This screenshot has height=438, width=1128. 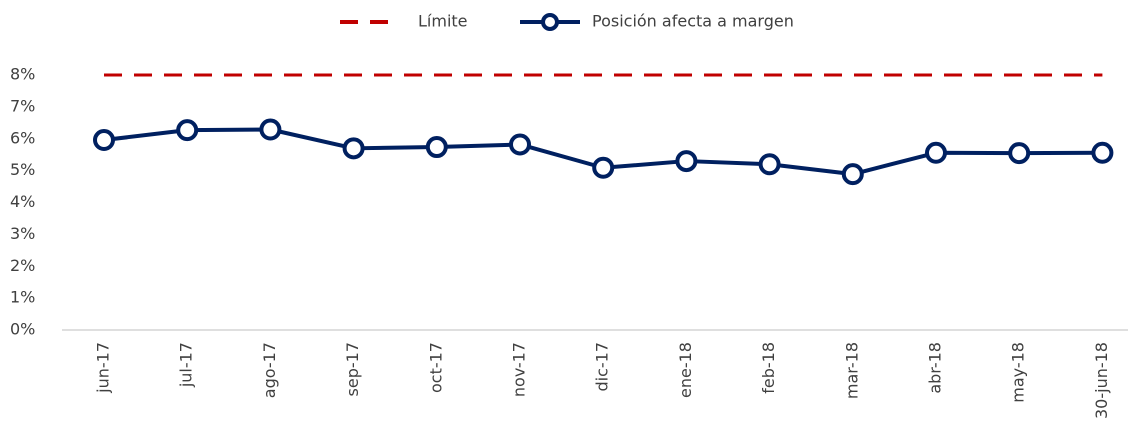 I want to click on x-tick-label: ago-17, so click(x=269, y=370).